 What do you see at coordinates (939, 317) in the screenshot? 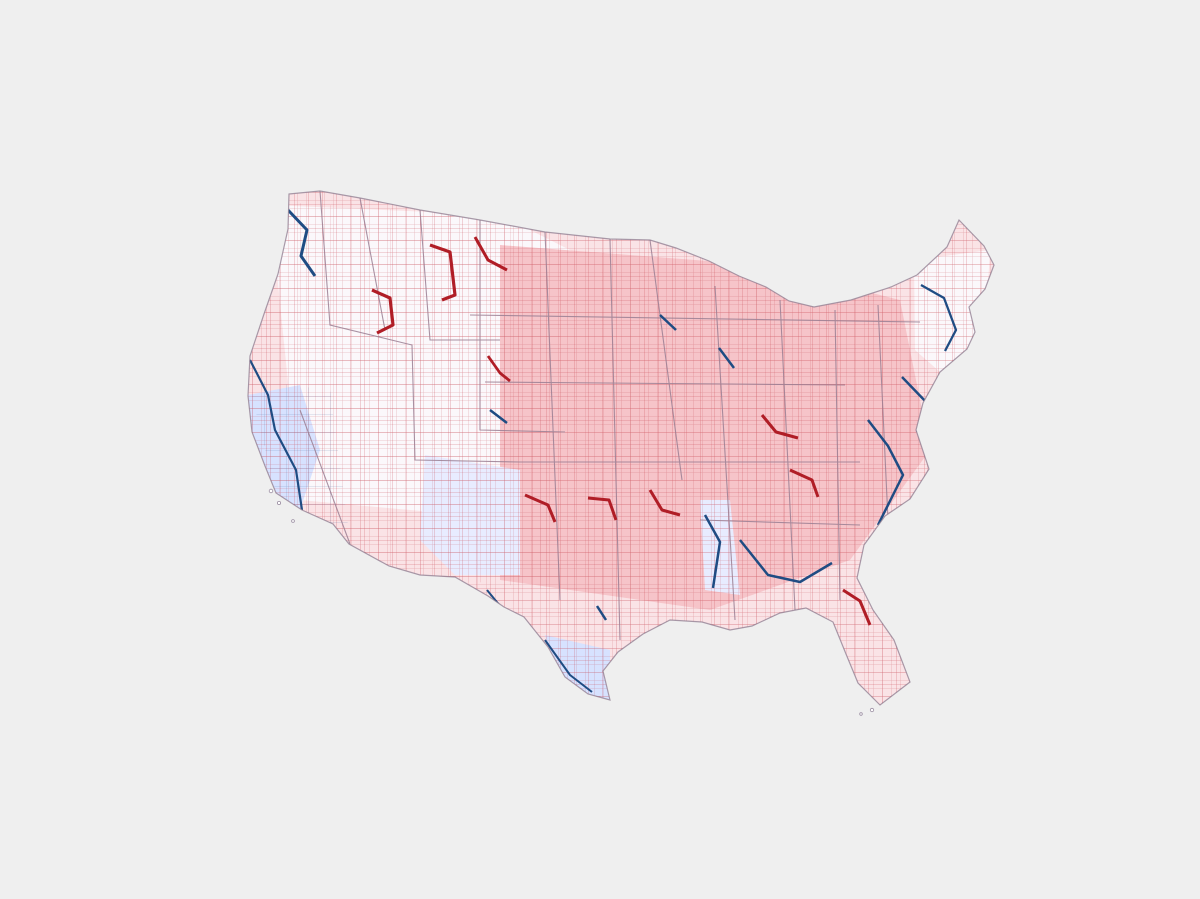
I see `county-outline-new-england` at bounding box center [939, 317].